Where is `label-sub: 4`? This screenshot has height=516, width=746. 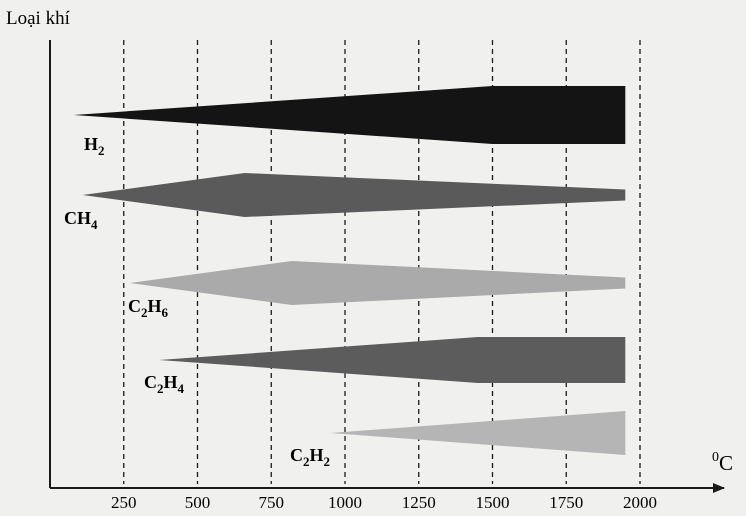 label-sub: 4 is located at coordinates (94, 224).